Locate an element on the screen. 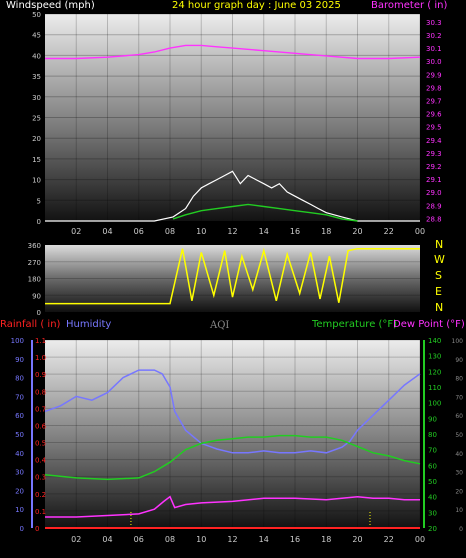 The image size is (466, 558). wind-y-tick-label: 30 is located at coordinates (36, 98).